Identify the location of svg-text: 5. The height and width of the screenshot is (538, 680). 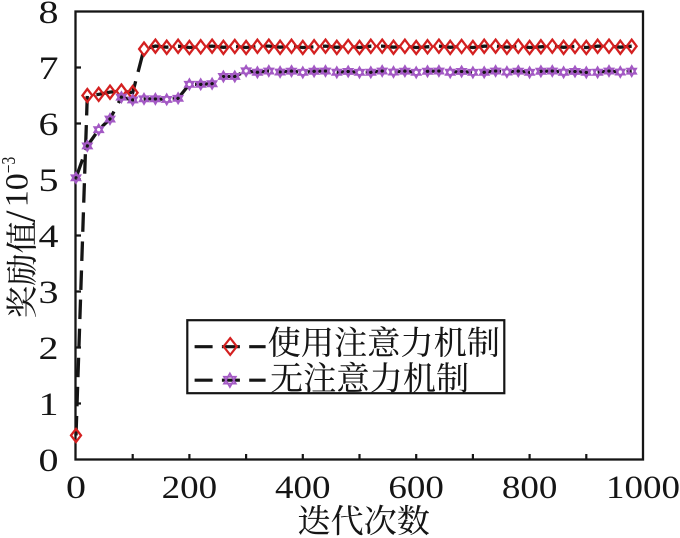
(49, 181).